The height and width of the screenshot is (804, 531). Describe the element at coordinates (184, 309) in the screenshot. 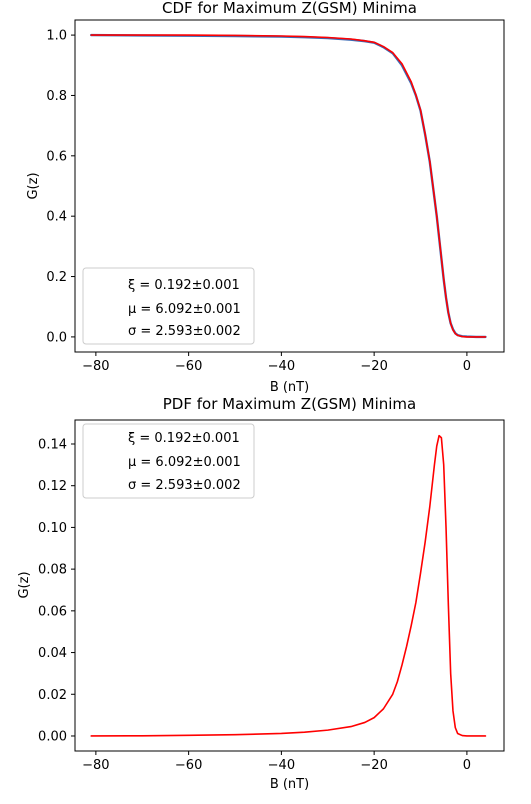

I see `cdf-legend-mu: μ = 6.092±0.001` at that location.